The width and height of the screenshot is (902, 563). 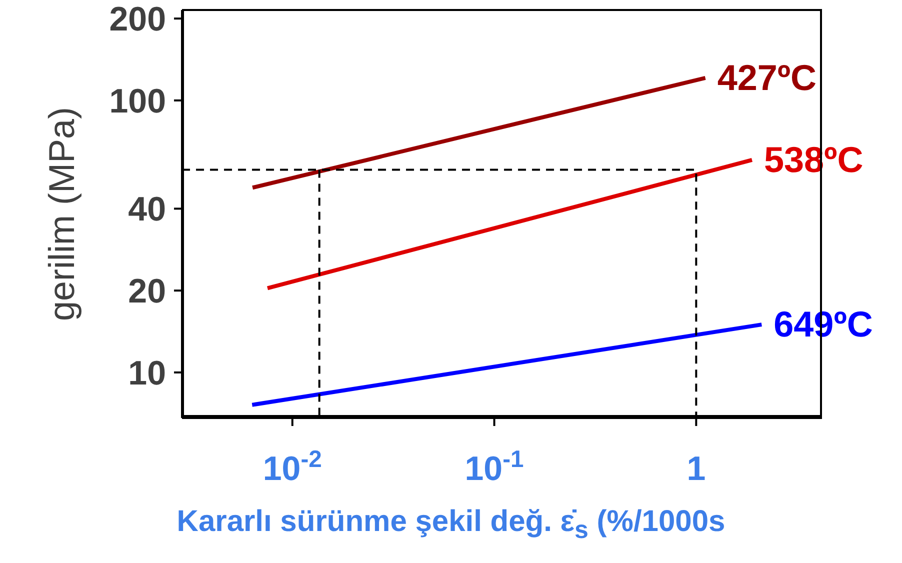 I want to click on y-tick-label: 100, so click(x=137, y=101).